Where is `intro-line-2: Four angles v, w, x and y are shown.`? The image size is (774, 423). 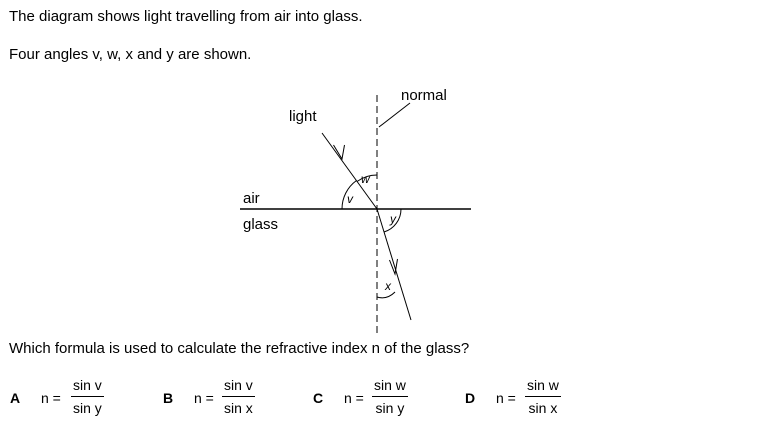
intro-line-2: Four angles v, w, x and y are shown. is located at coordinates (130, 54).